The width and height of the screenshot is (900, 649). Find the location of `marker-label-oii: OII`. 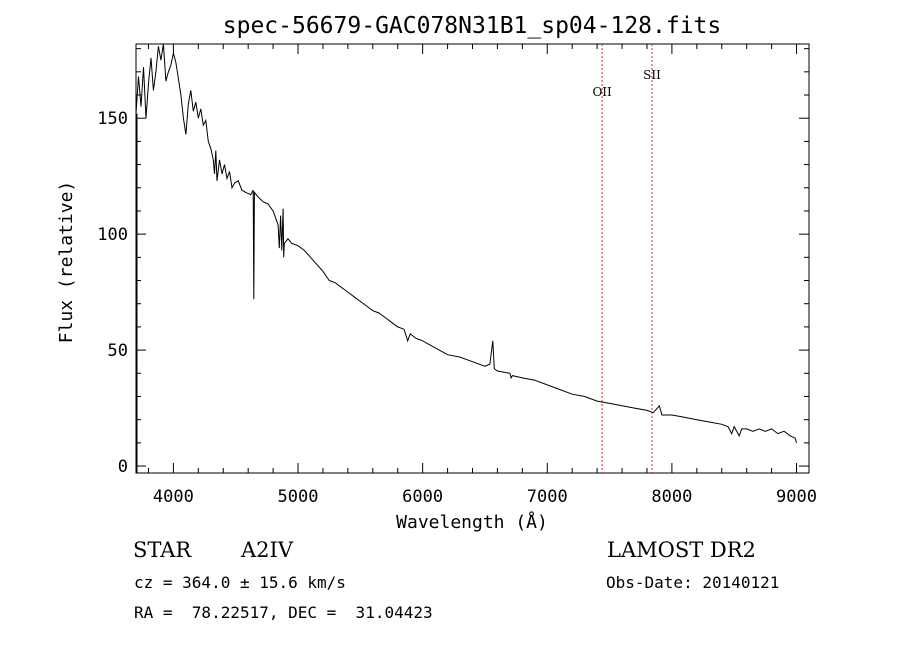

marker-label-oii: OII is located at coordinates (602, 92).